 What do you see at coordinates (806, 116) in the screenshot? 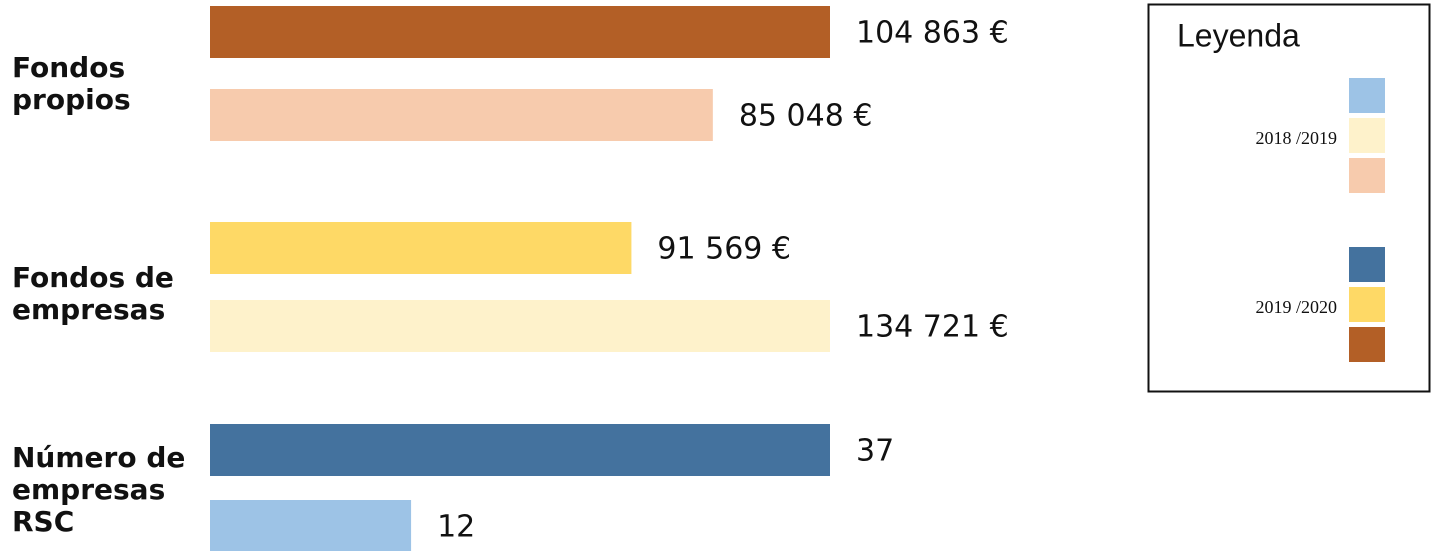
I see `value-label: 85 048 €` at bounding box center [806, 116].